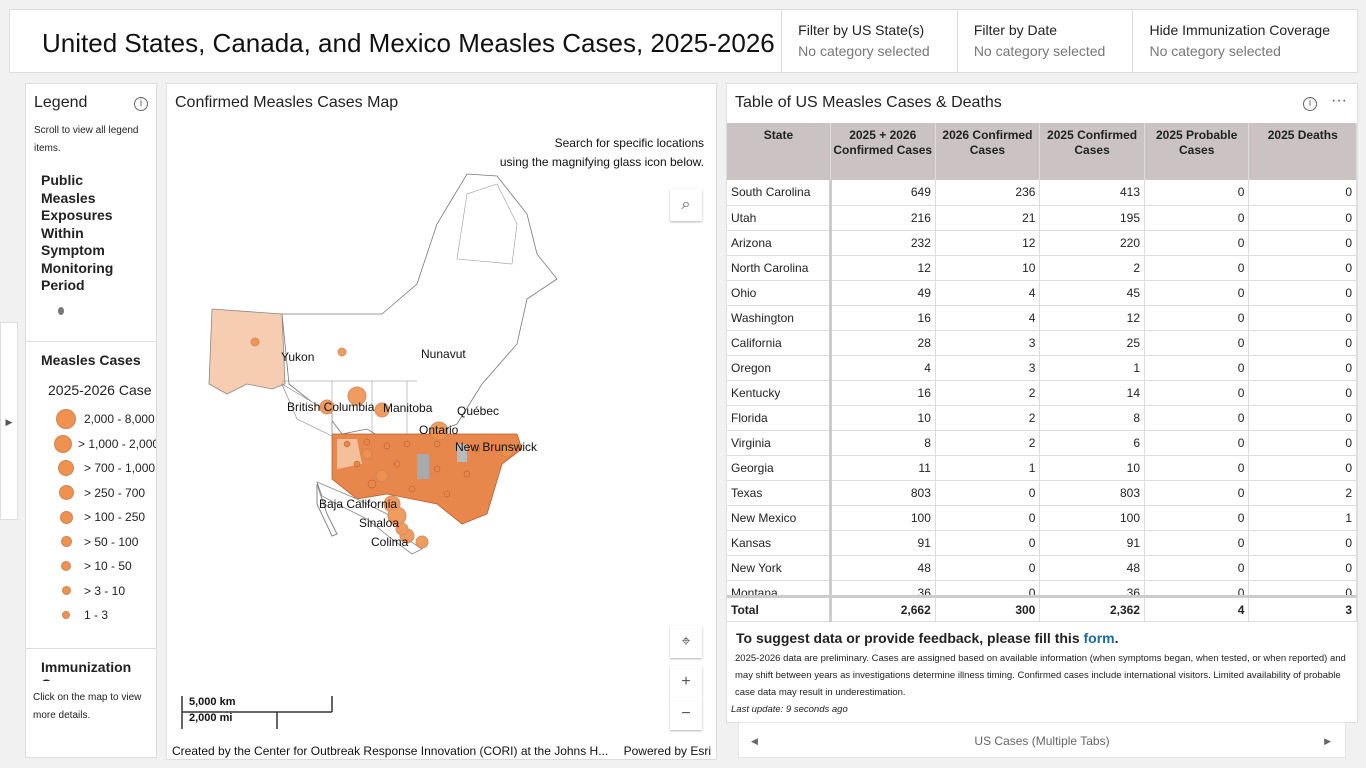 The image size is (1366, 768). I want to click on sidebar-expand-button: ▶, so click(9, 421).